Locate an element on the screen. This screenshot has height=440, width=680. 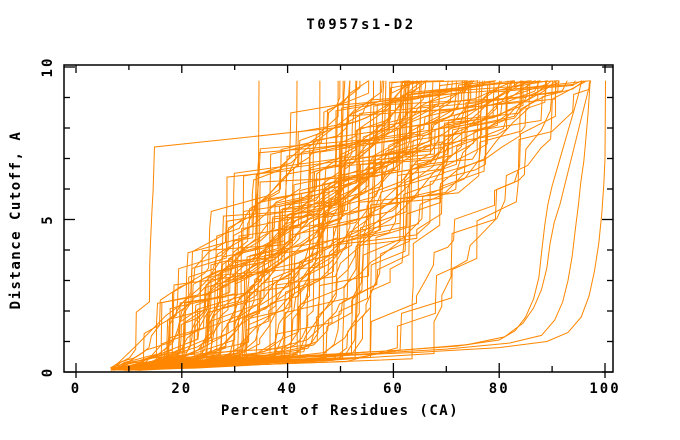
y-tick-label: 10 is located at coordinates (48, 67).